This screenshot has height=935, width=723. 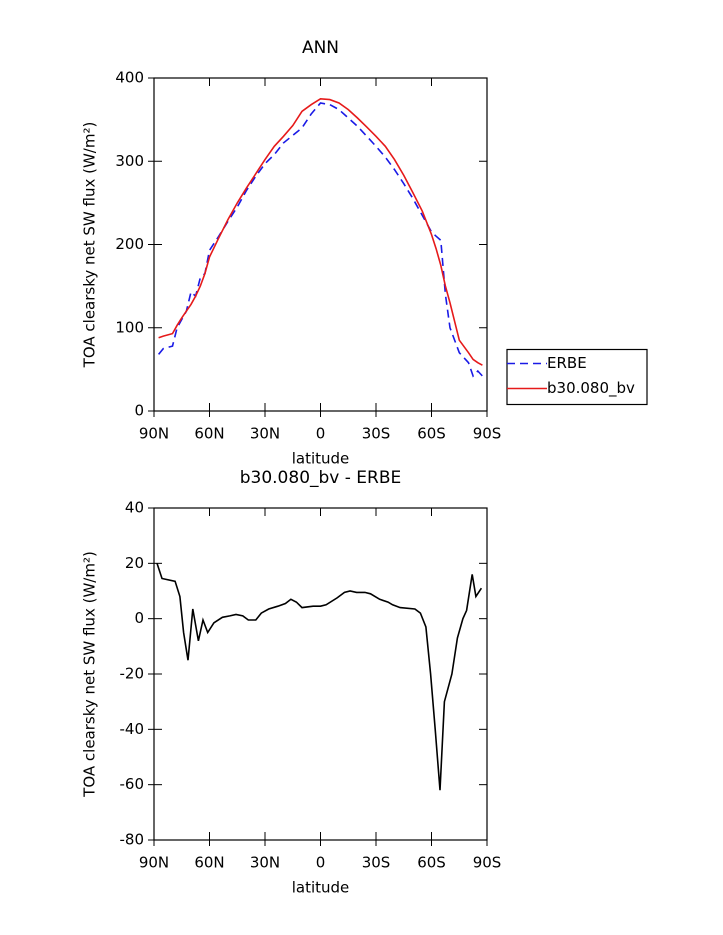 I want to click on y-tick-label: 200, so click(x=129, y=244).